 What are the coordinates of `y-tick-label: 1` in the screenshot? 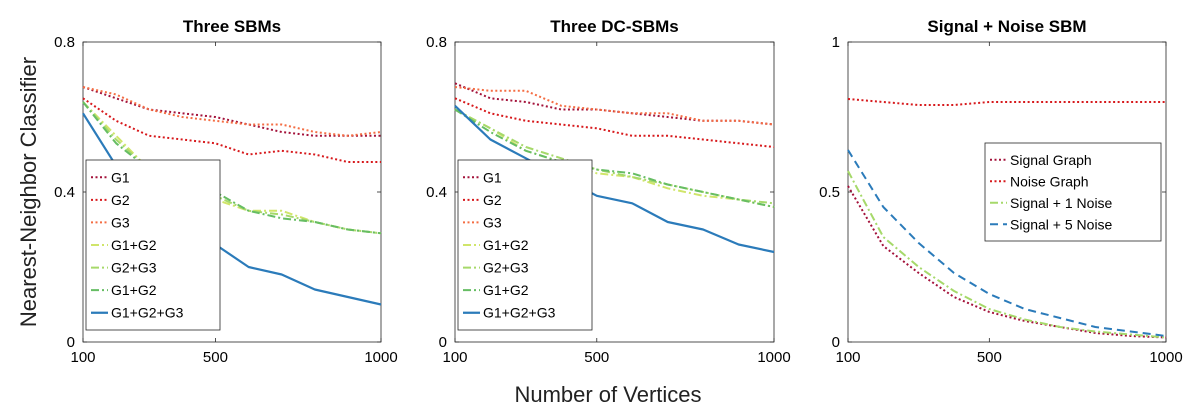 It's located at (836, 42).